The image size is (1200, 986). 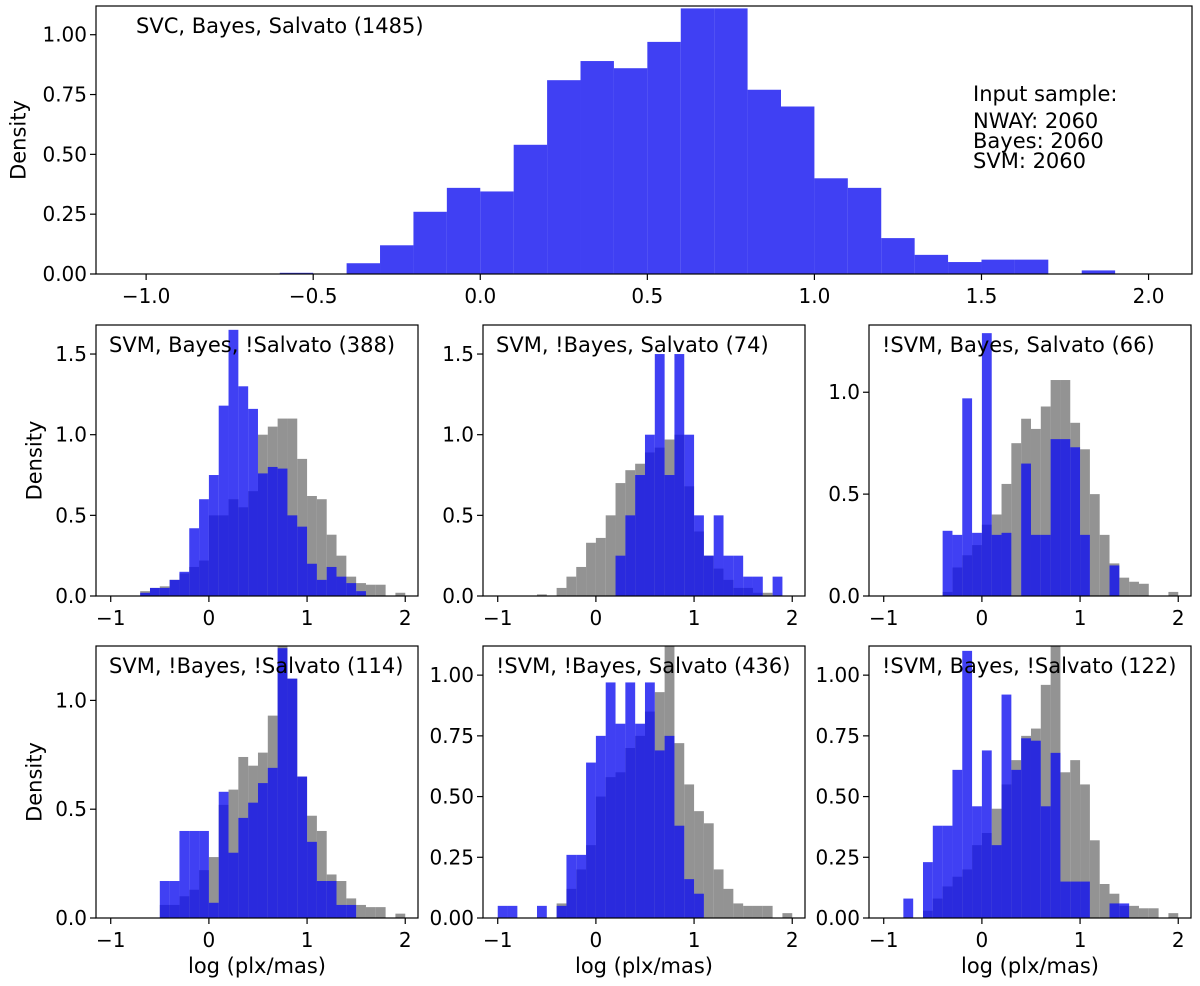 What do you see at coordinates (1038, 141) in the screenshot?
I see `input-sample-note-bayes: Bayes: 2060` at bounding box center [1038, 141].